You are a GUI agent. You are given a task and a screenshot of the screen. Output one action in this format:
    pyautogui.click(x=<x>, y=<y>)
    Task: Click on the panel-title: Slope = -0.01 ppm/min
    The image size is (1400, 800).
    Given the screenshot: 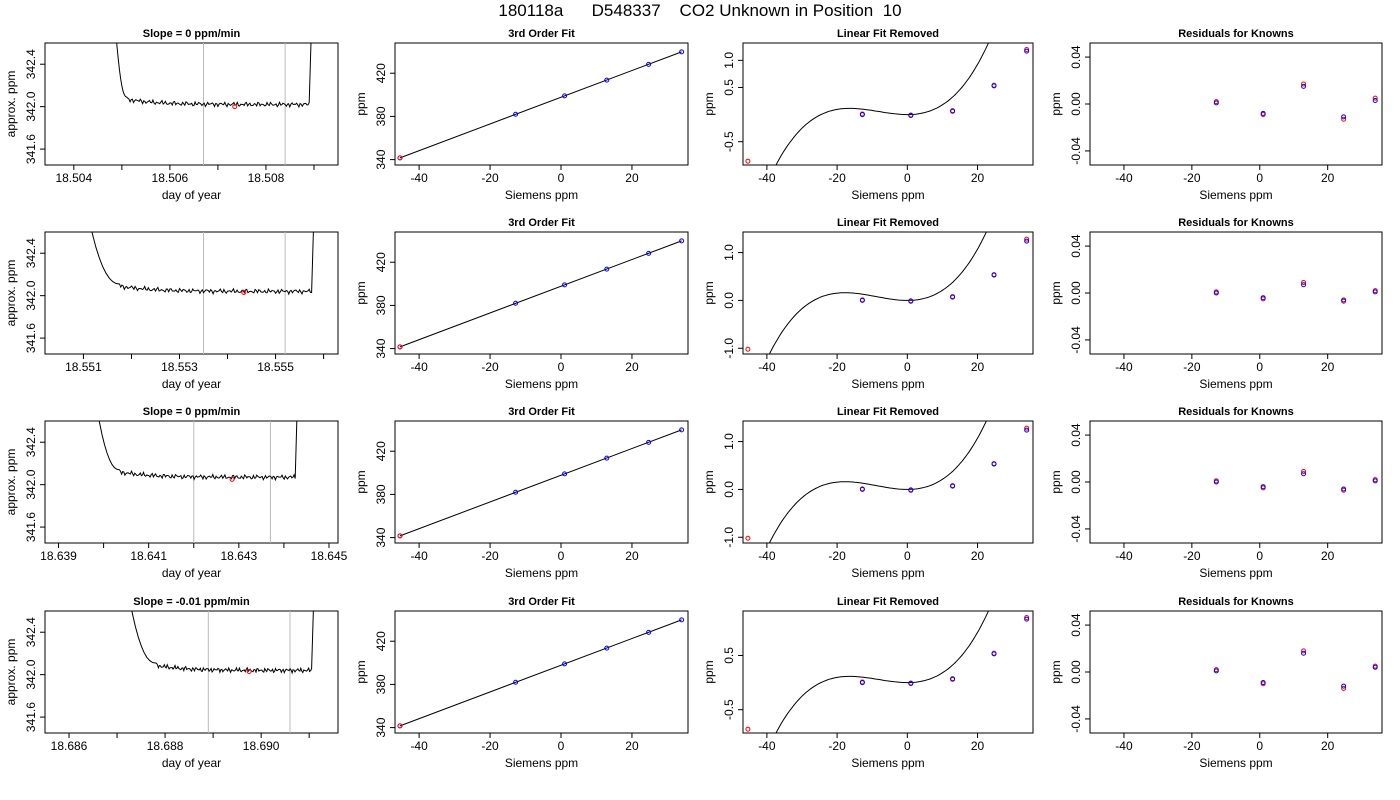 What is the action you would take?
    pyautogui.click(x=191, y=602)
    